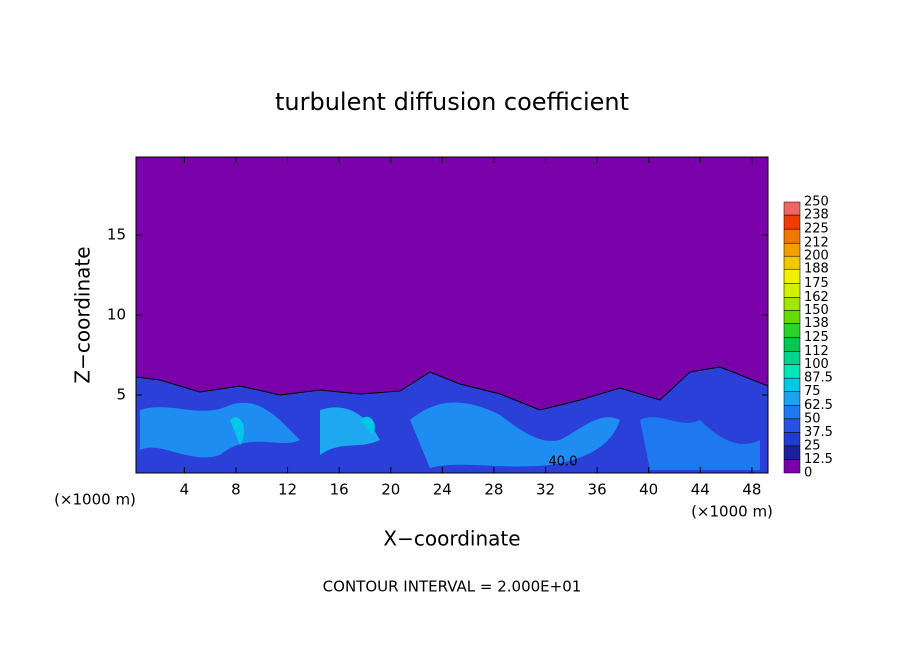 The height and width of the screenshot is (654, 904). What do you see at coordinates (808, 473) in the screenshot?
I see `colorbar-label: 0` at bounding box center [808, 473].